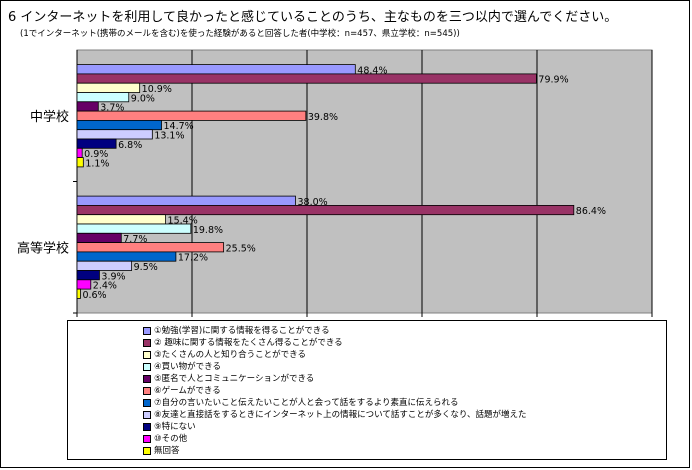 This screenshot has height=470, width=692. I want to click on data-label: 39.8%, so click(323, 117).